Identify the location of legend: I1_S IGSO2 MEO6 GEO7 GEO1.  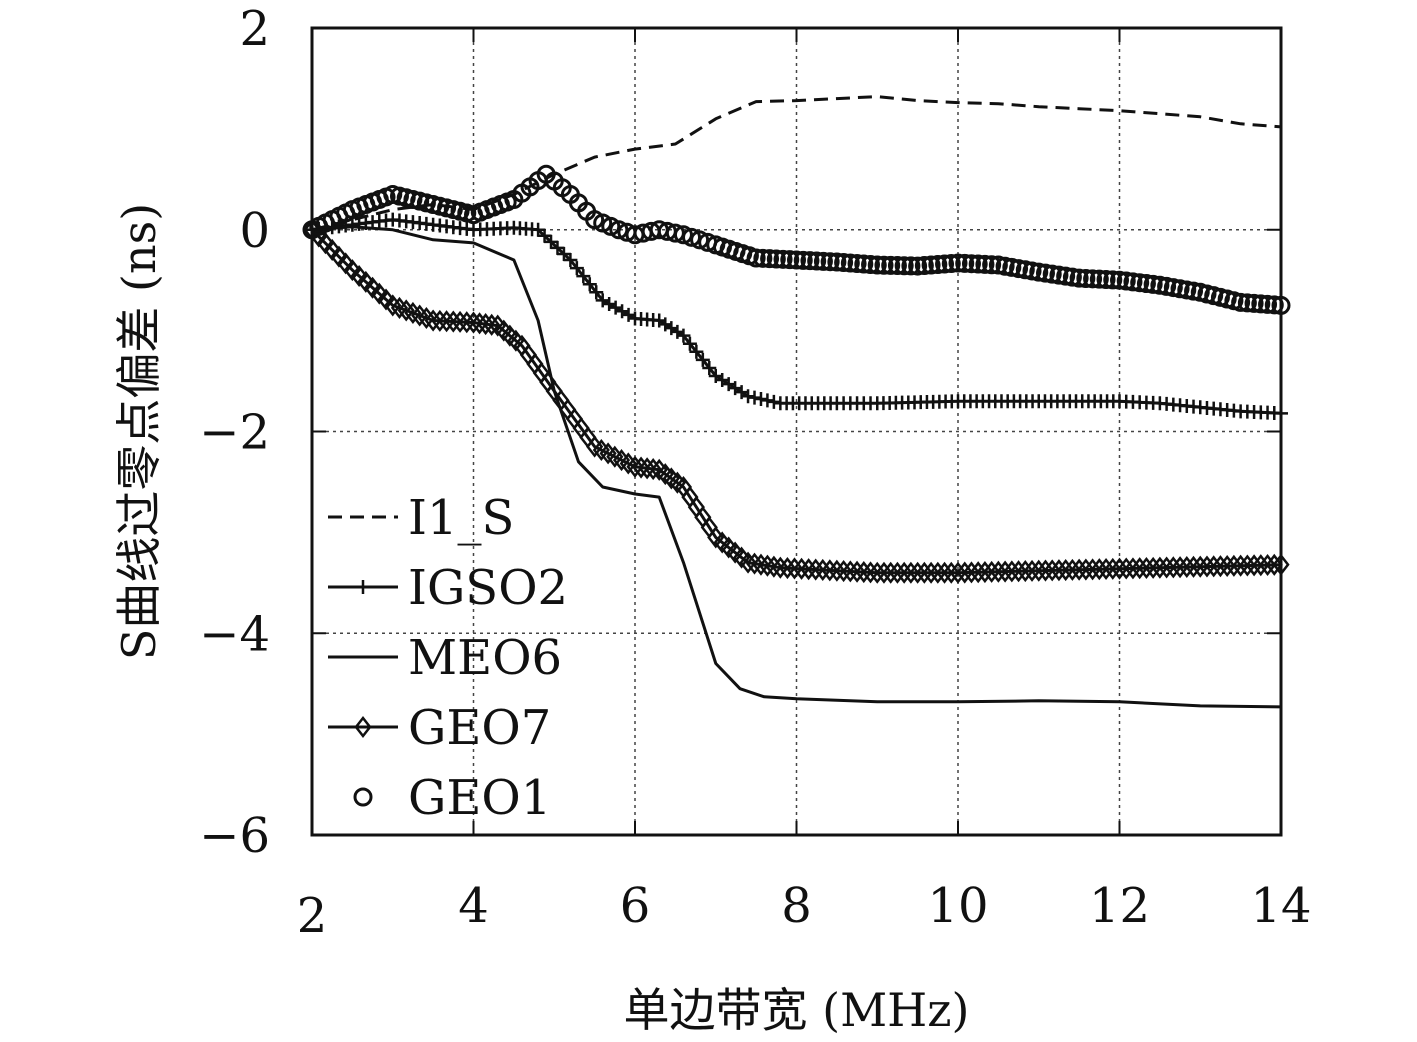
(448, 658).